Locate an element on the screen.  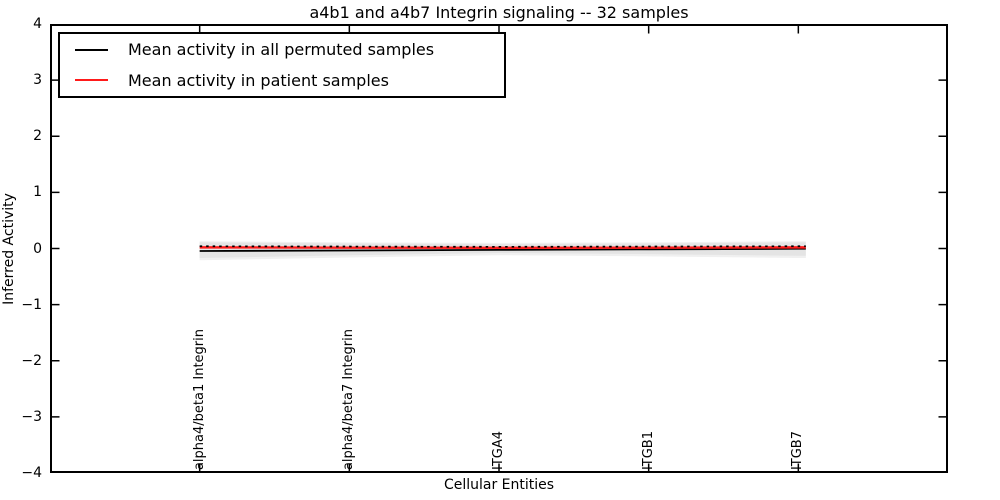
legend-line-sample-red is located at coordinates (91, 80).